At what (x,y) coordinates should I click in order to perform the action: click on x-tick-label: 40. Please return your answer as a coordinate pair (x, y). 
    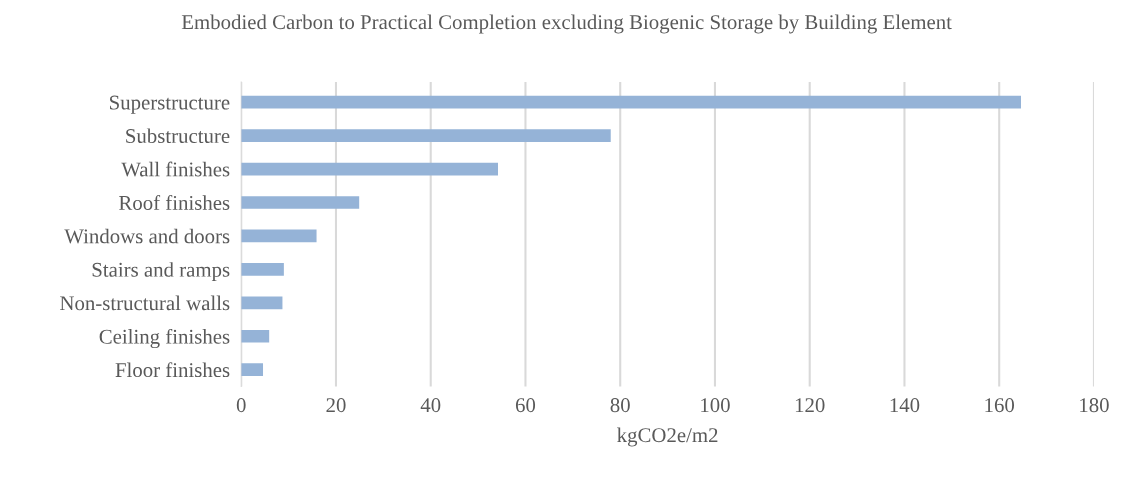
    Looking at the image, I should click on (430, 405).